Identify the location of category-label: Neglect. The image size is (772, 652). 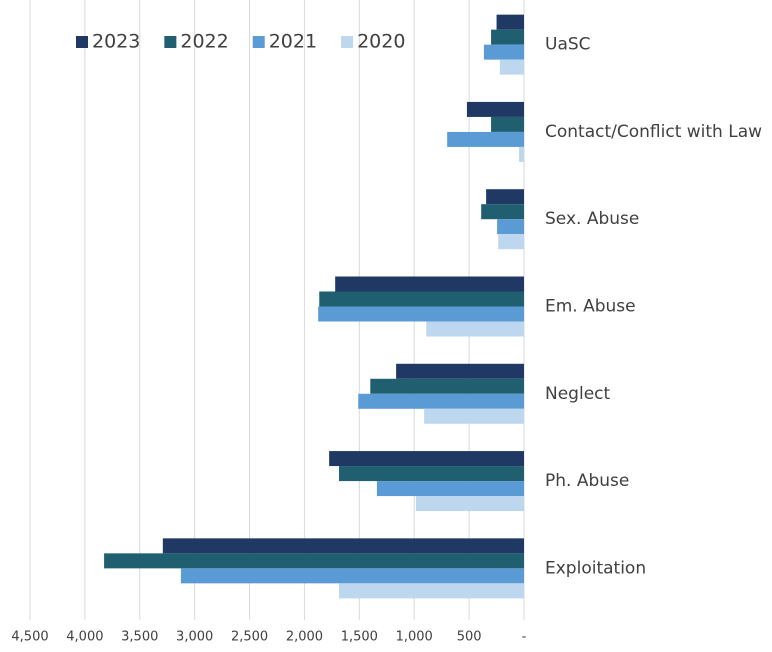
(577, 394).